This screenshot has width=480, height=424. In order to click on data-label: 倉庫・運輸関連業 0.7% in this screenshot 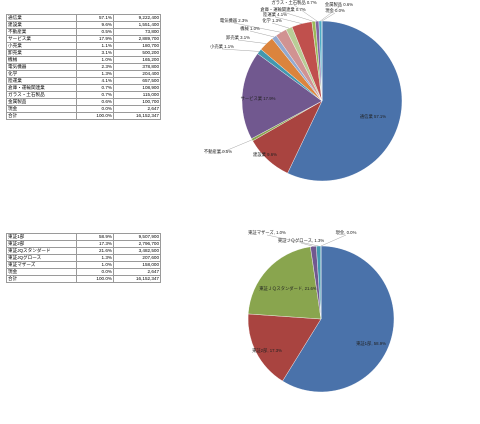, I will do `click(283, 9)`.